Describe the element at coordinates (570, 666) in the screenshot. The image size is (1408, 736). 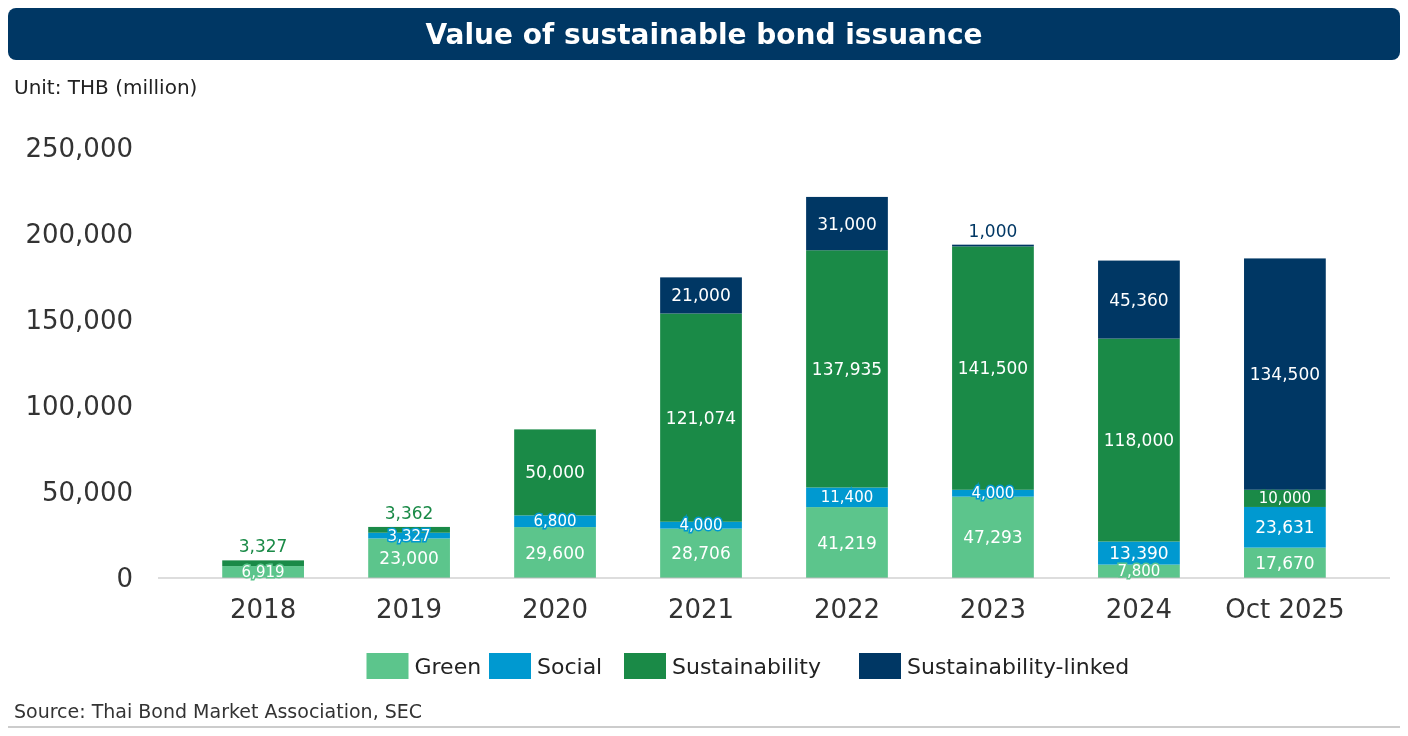
I see `legend-label: Social` at that location.